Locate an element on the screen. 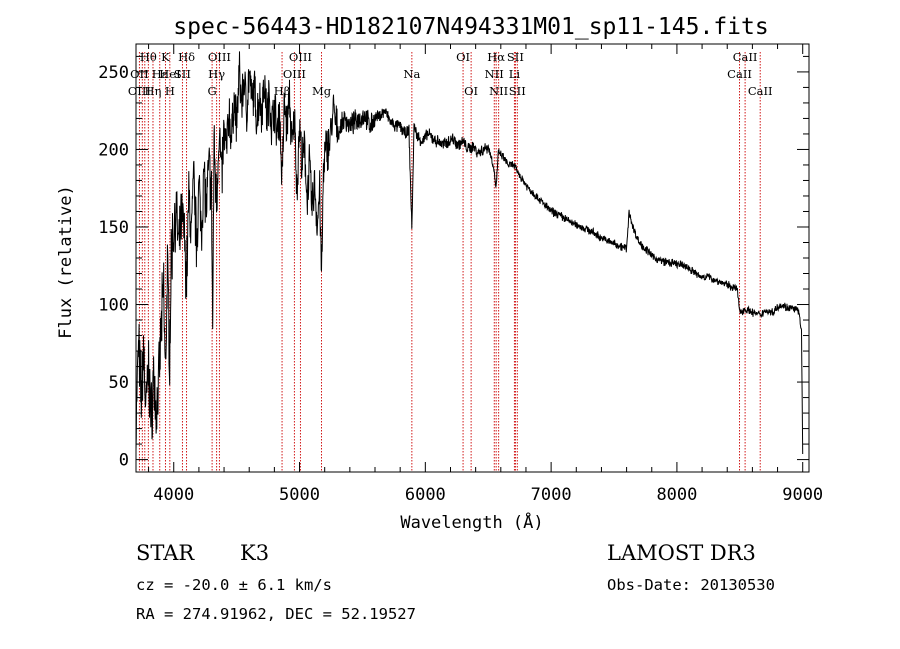 The width and height of the screenshot is (900, 649). line-label: H is located at coordinates (170, 91).